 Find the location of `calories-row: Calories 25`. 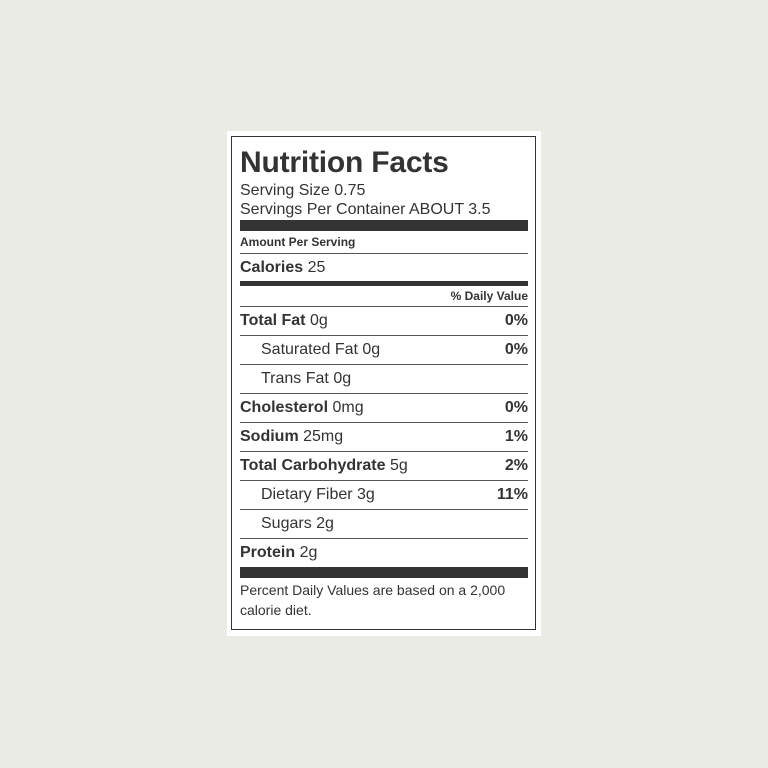

calories-row: Calories 25 is located at coordinates (384, 267).